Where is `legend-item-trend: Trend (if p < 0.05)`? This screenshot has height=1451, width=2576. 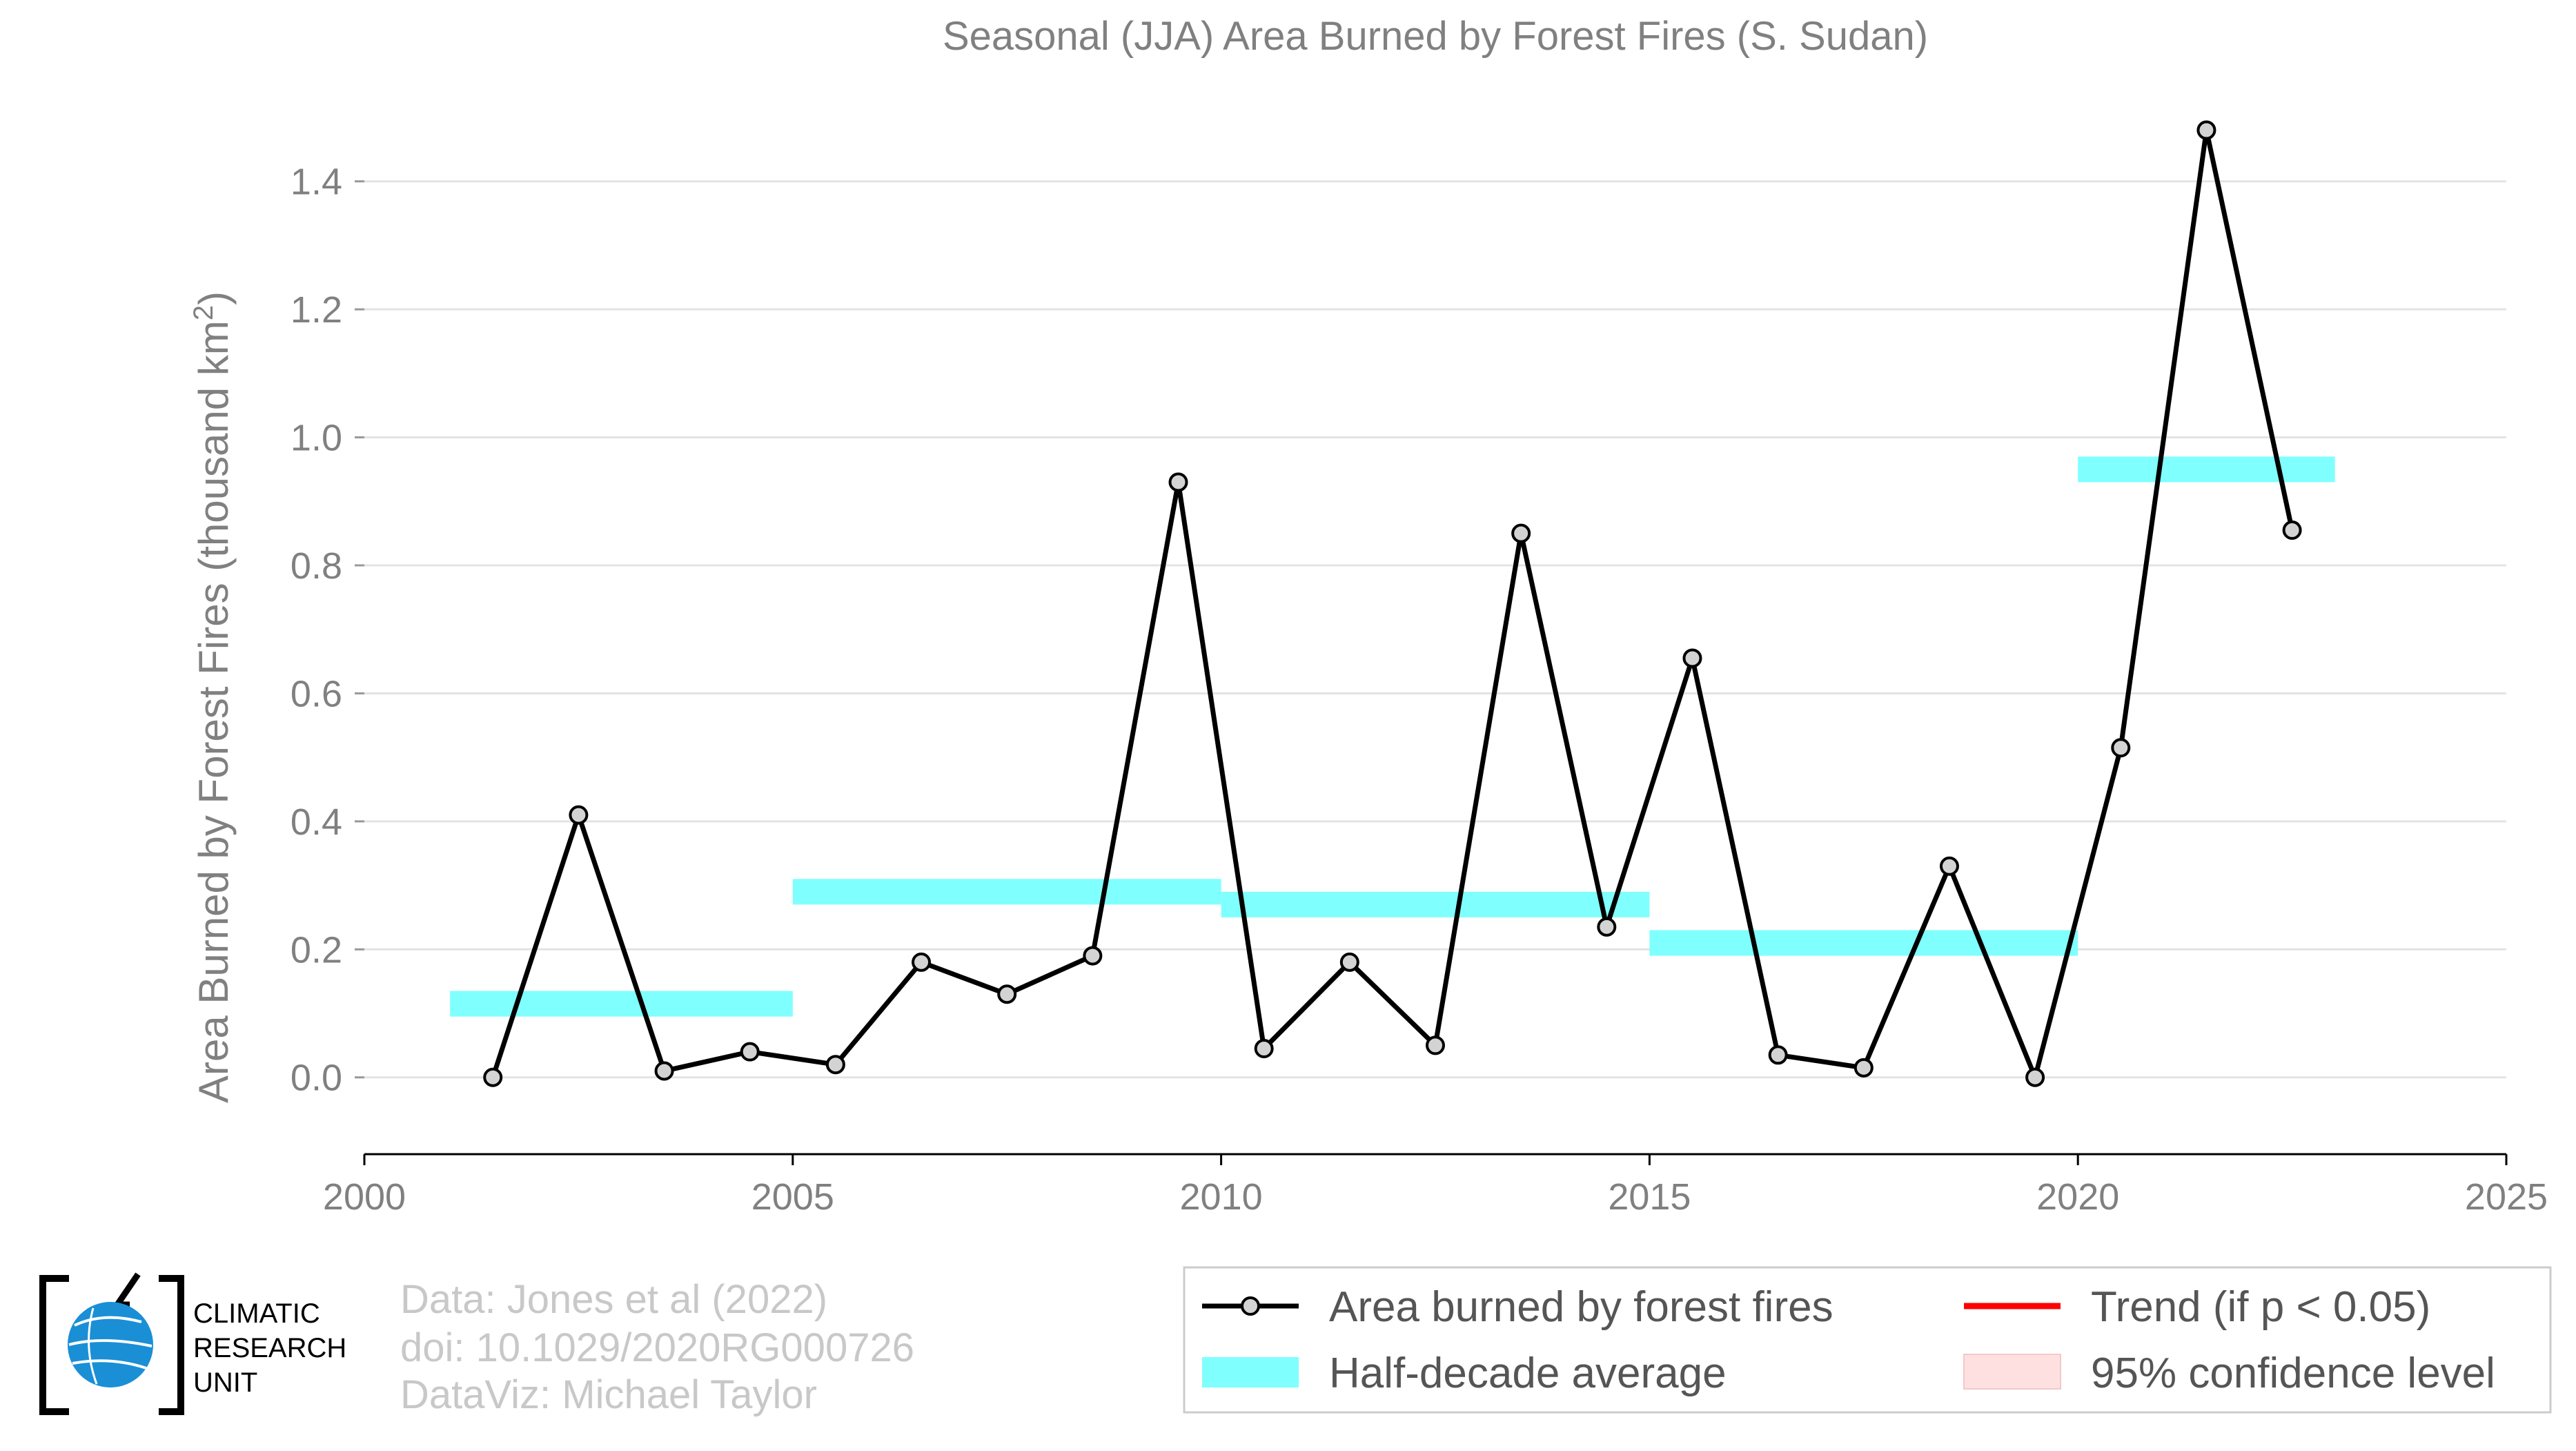
legend-item-trend: Trend (if p < 0.05) is located at coordinates (2197, 1307).